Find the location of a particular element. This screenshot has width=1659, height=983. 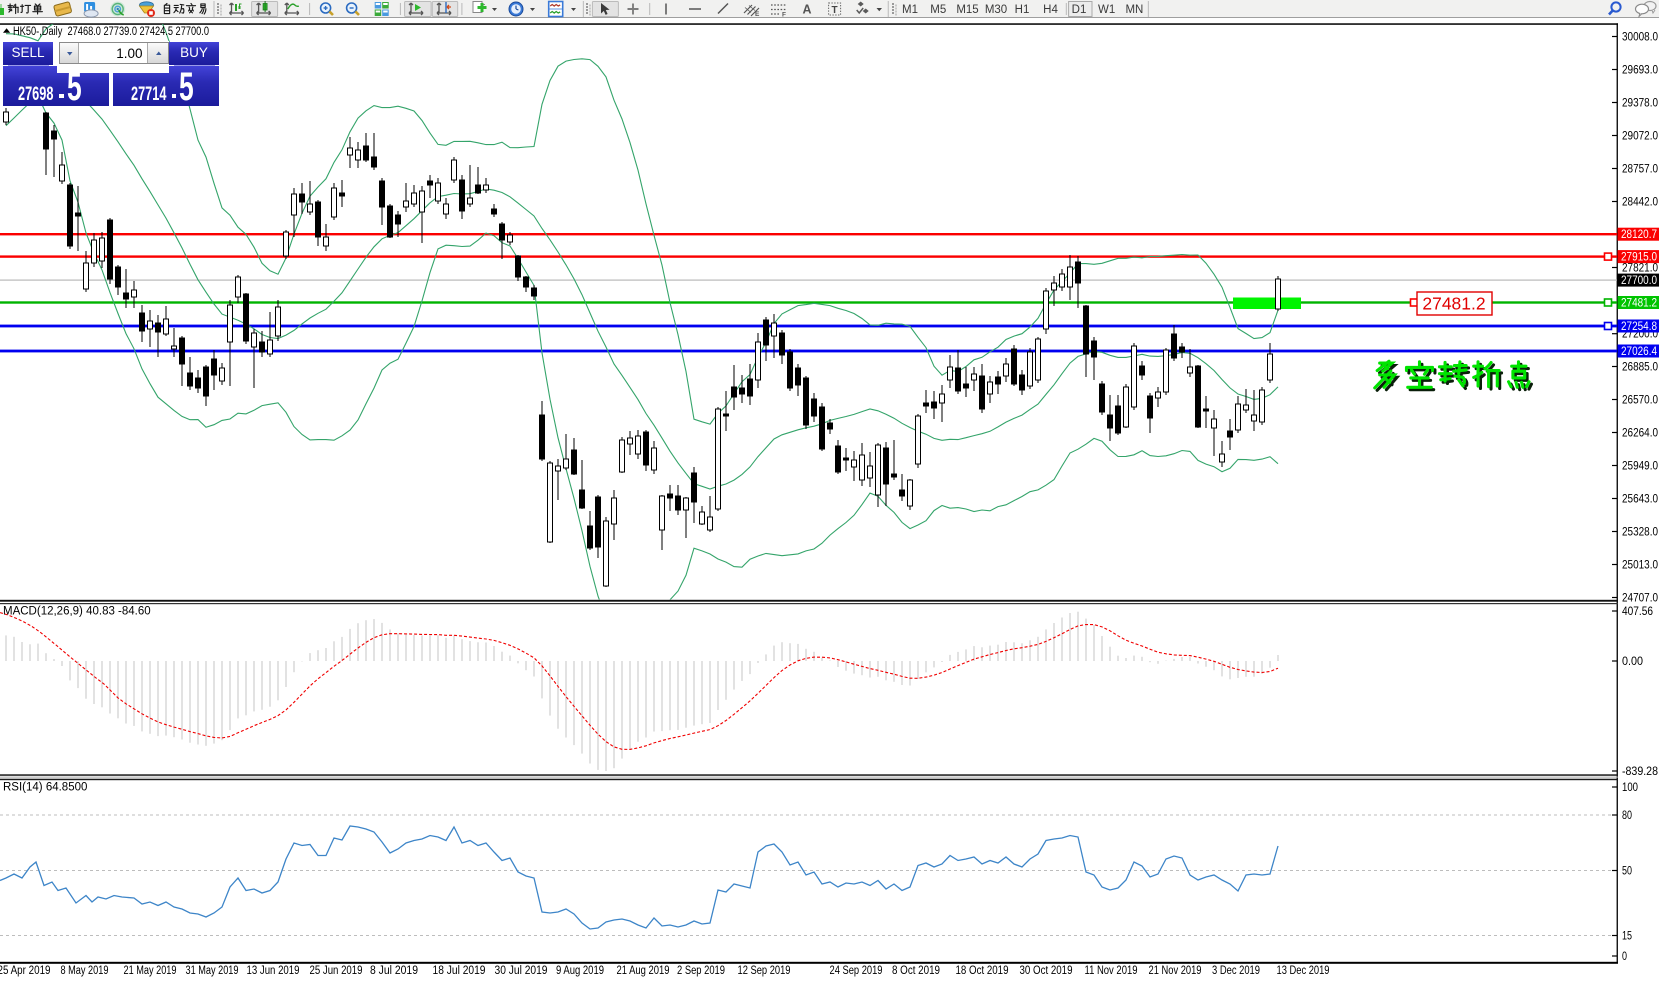

svg-text: 0.00 is located at coordinates (1632, 662).